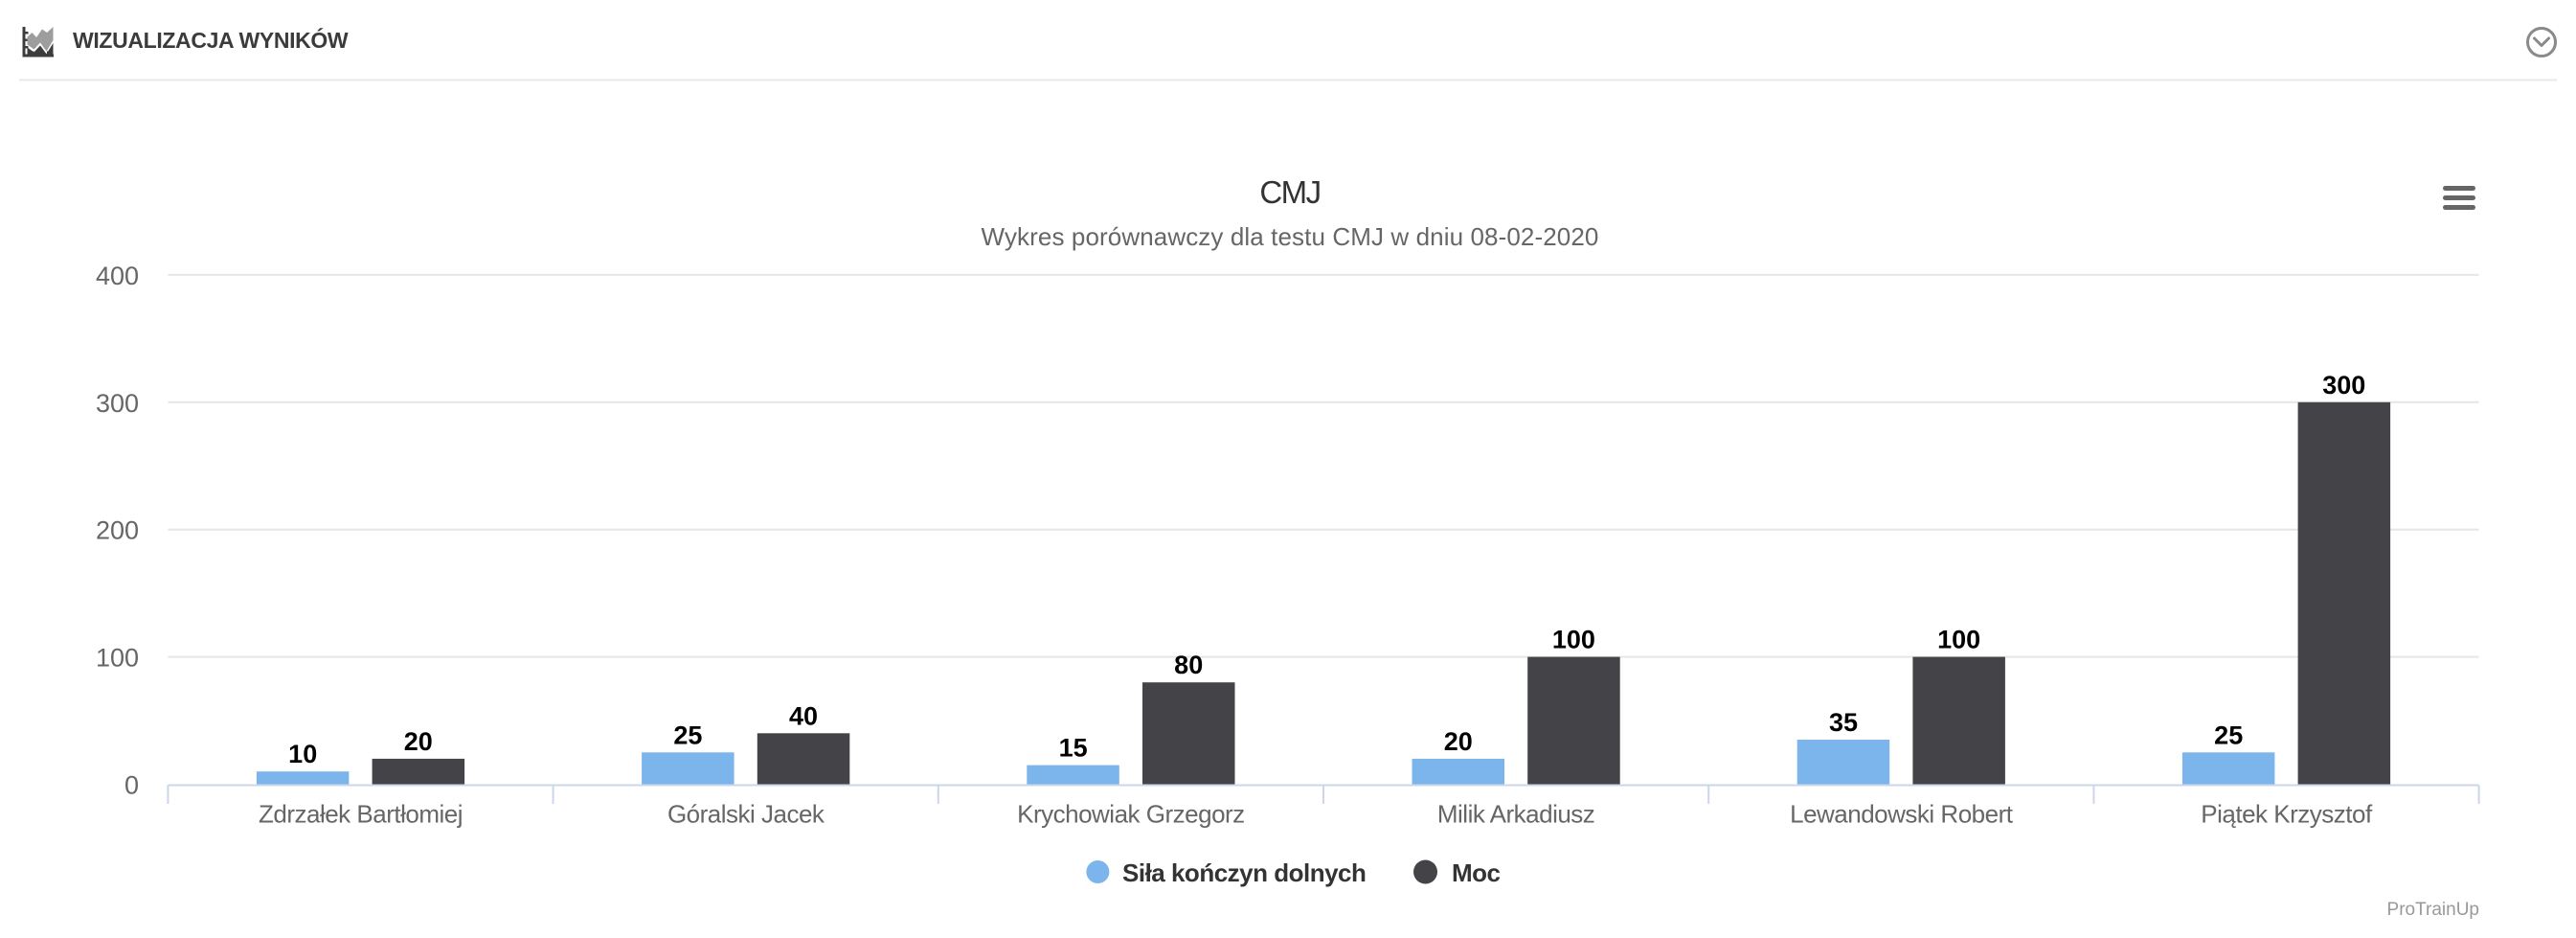 This screenshot has width=2576, height=938. I want to click on svg-text: ProTrainUp, so click(2433, 910).